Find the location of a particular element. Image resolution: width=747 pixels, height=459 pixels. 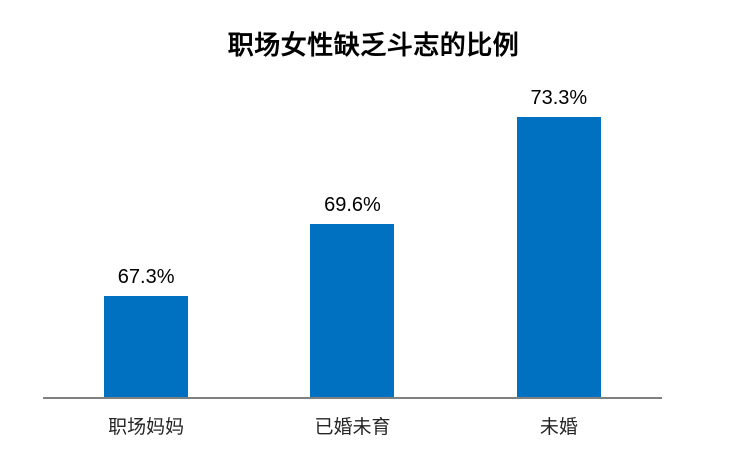

x-axis-line is located at coordinates (352, 398).